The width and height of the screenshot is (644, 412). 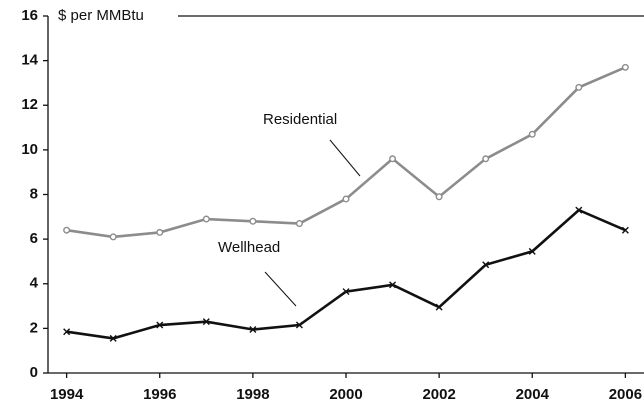 What do you see at coordinates (533, 394) in the screenshot?
I see `x-tick-label: 2004` at bounding box center [533, 394].